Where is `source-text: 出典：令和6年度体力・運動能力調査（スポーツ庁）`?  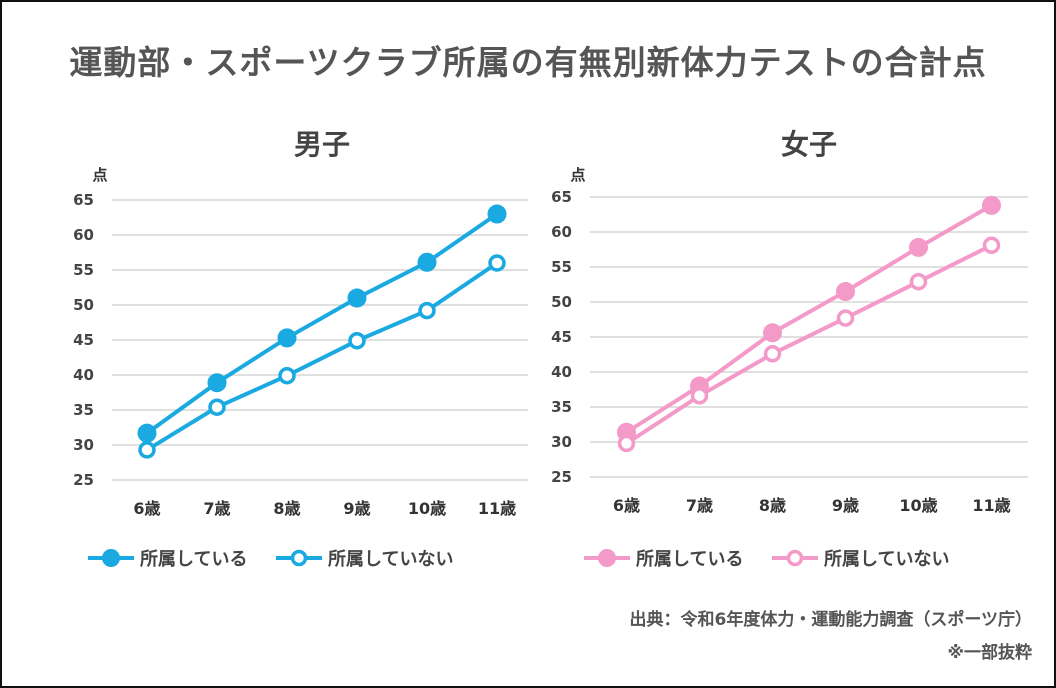
source-text: 出典：令和6年度体力・運動能力調査（スポーツ庁） is located at coordinates (831, 620).